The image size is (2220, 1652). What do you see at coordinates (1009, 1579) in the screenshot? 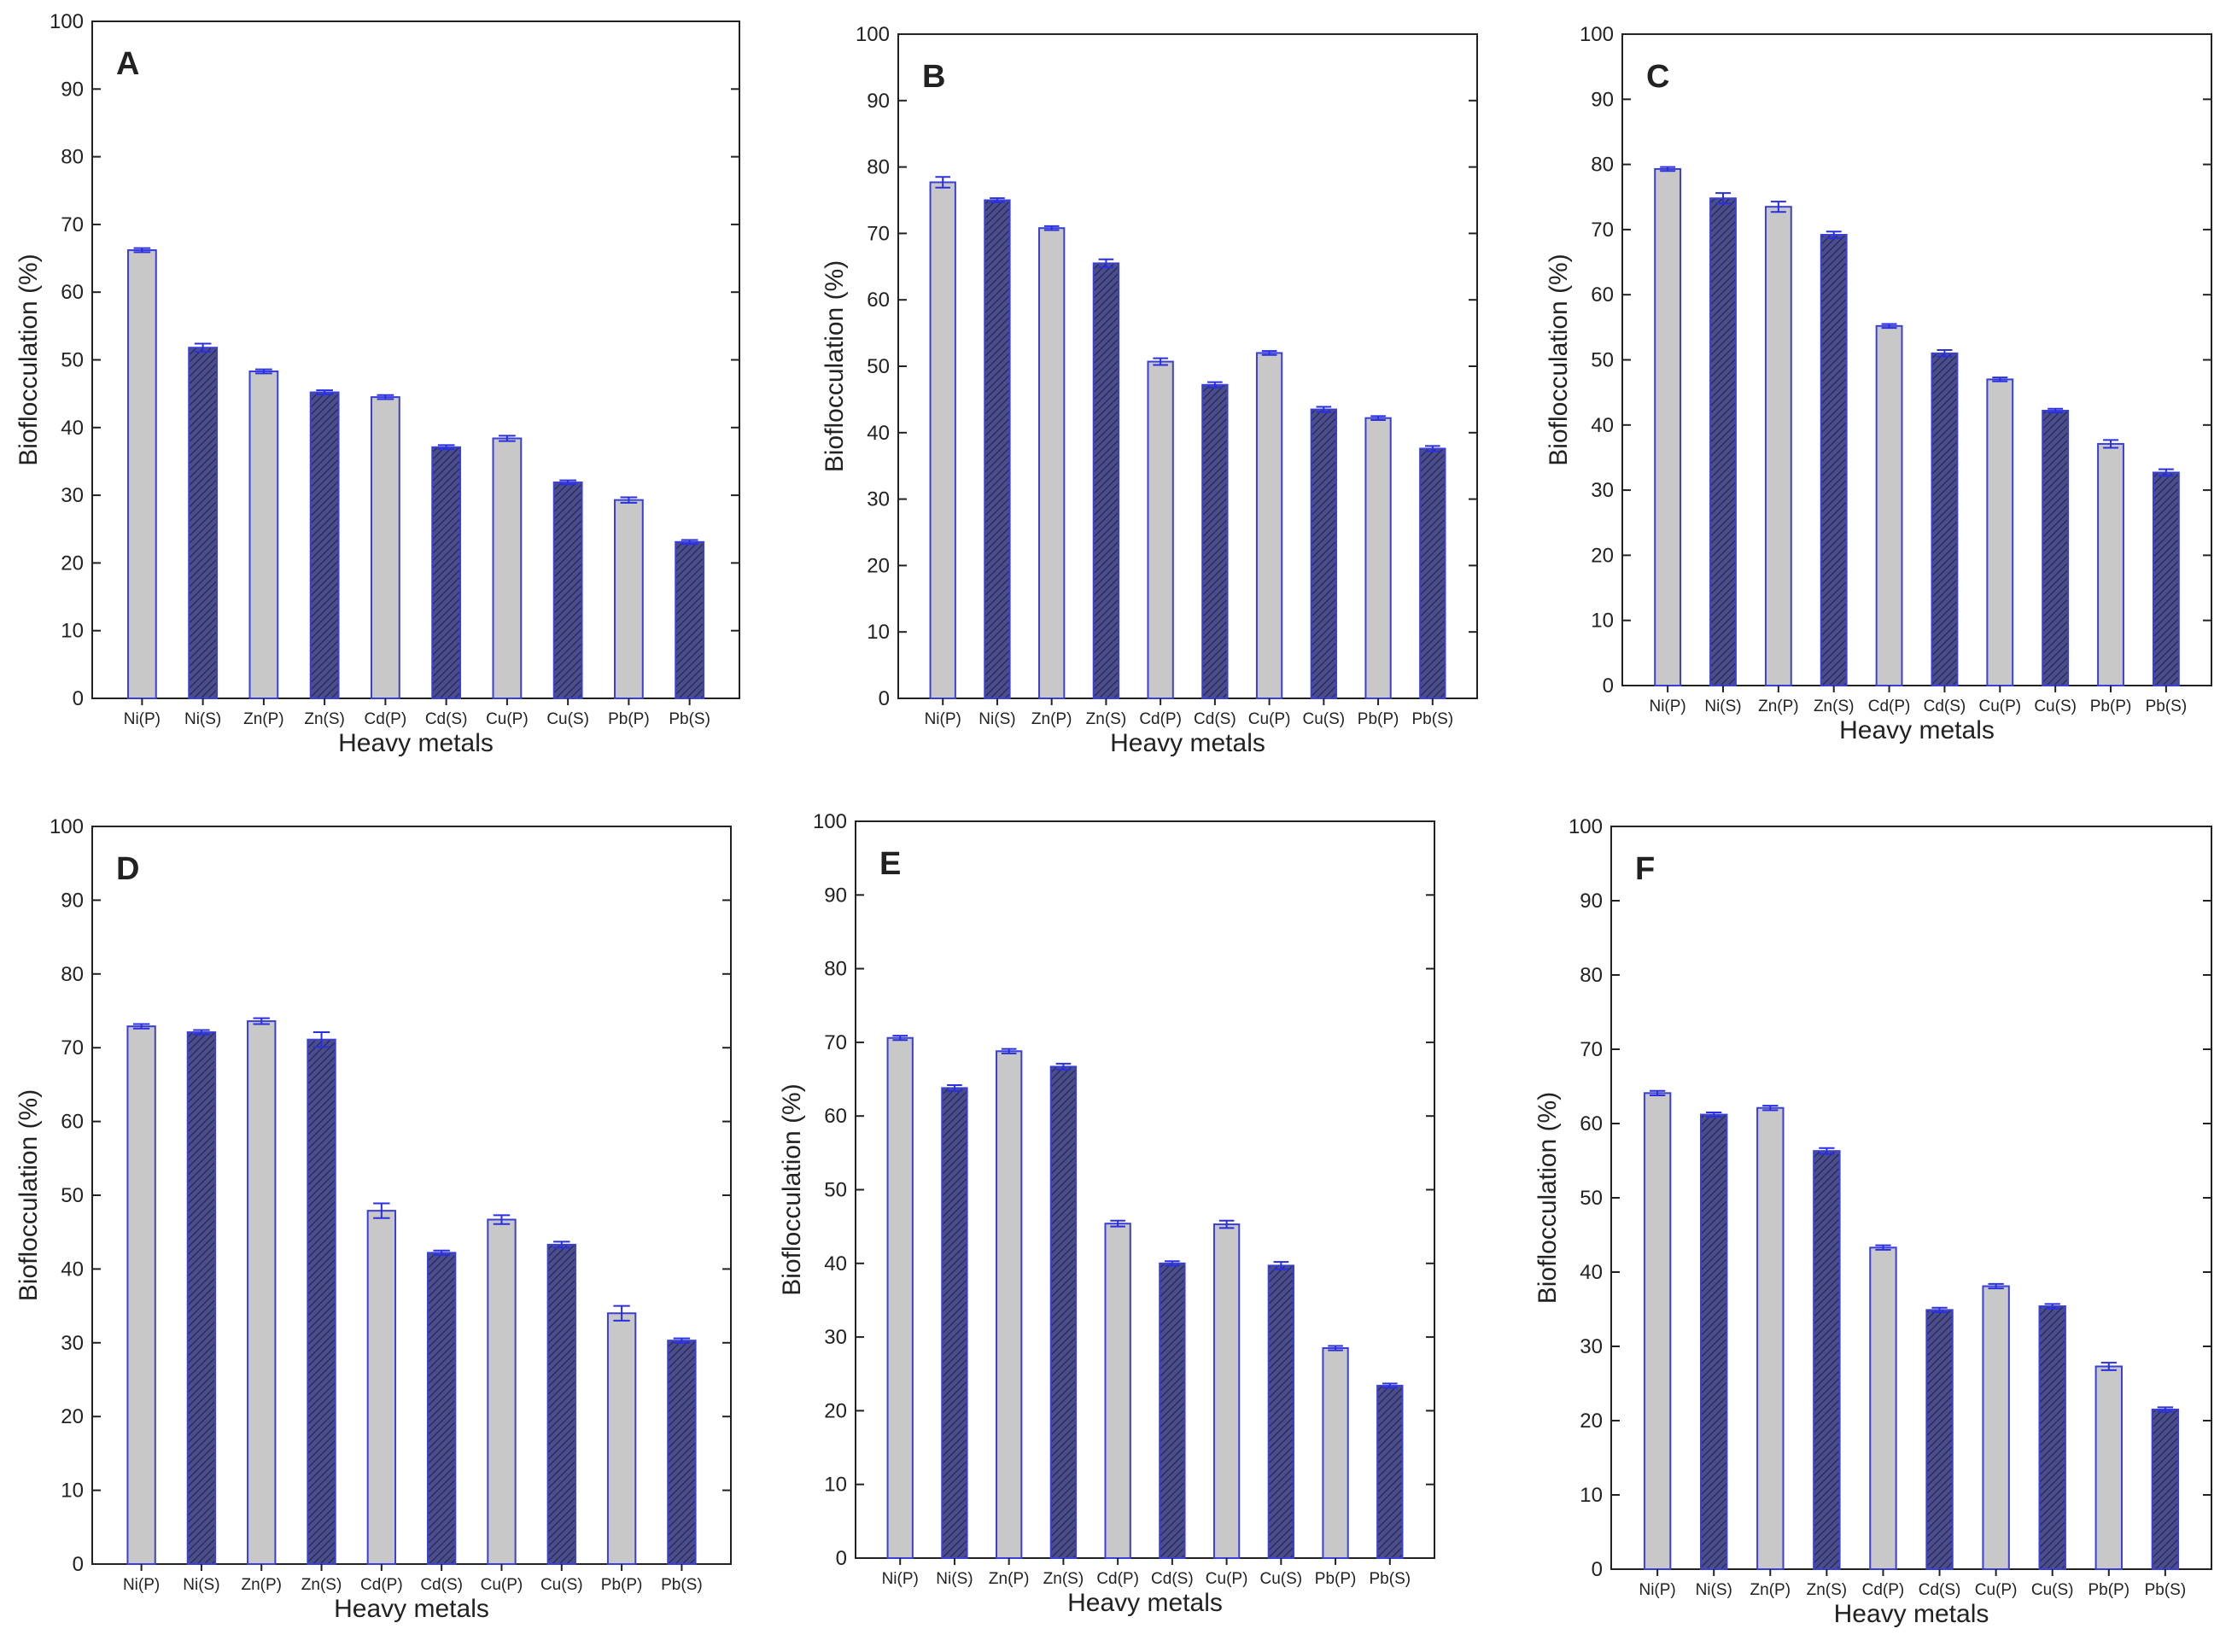
I see `x-tick-label: Zn(P)` at bounding box center [1009, 1579].